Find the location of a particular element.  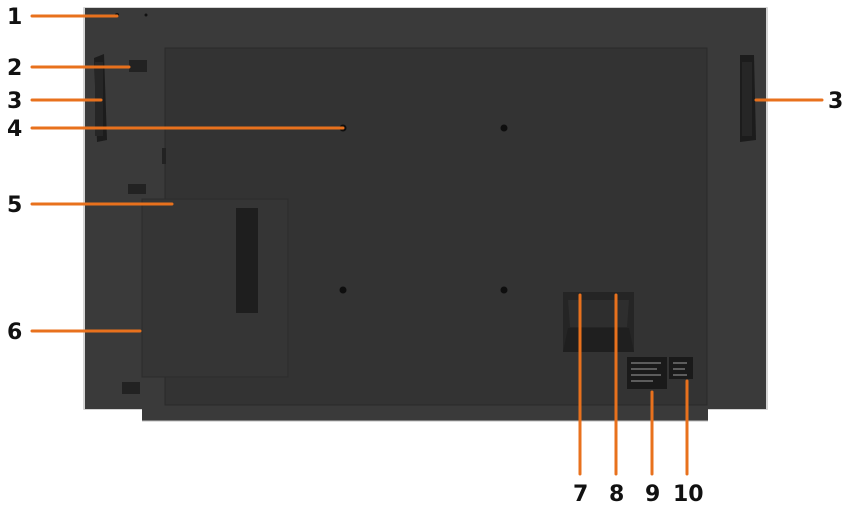

callout-number: 4 is located at coordinates (14, 129).